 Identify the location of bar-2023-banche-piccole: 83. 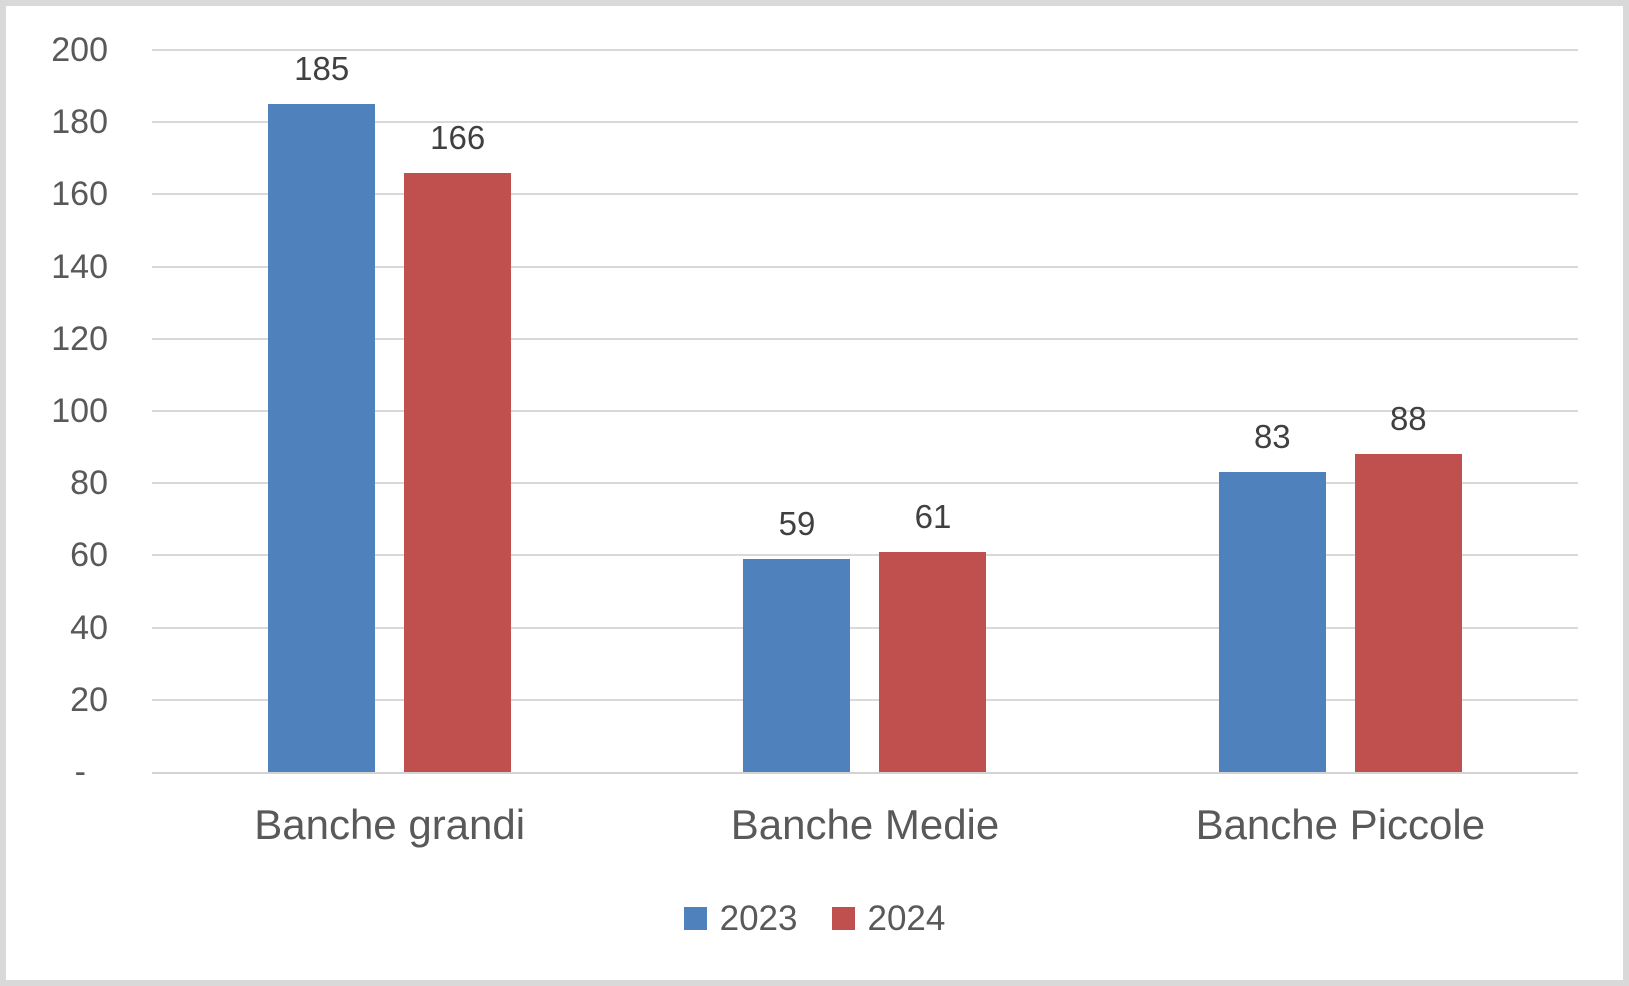
(1272, 595).